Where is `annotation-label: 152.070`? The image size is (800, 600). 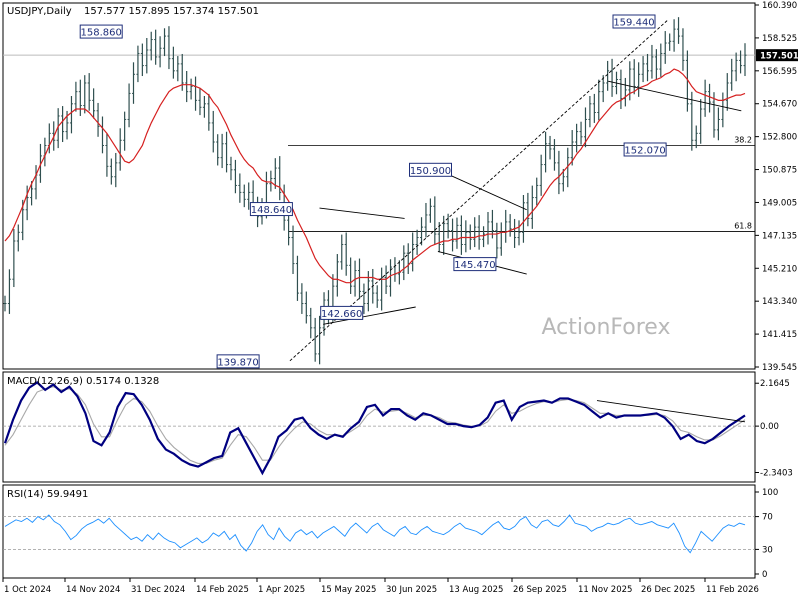
annotation-label: 152.070 is located at coordinates (644, 150).